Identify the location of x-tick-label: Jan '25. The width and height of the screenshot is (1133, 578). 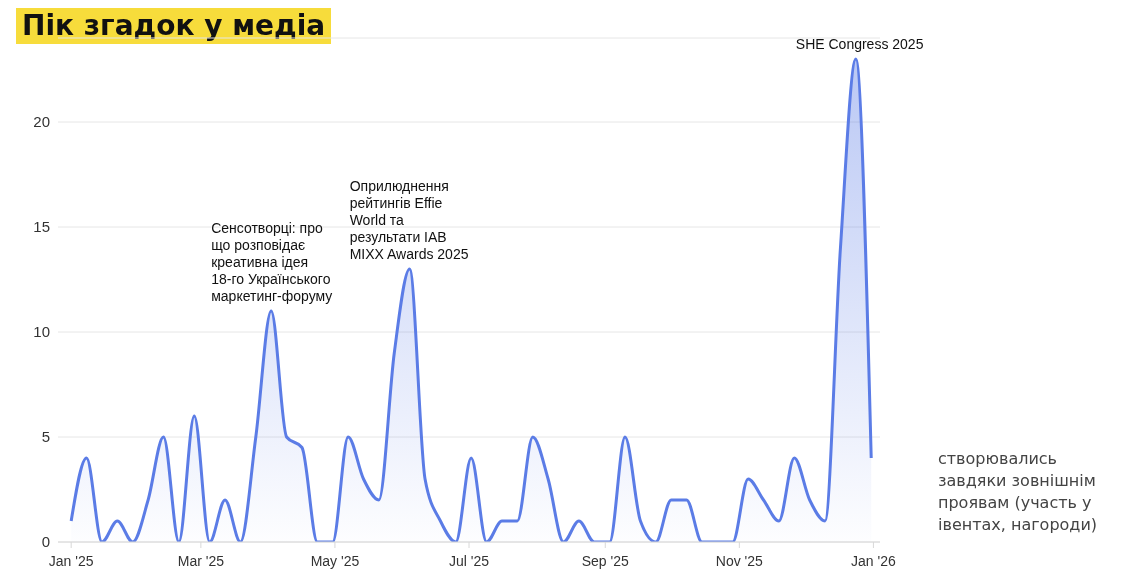
(71, 560).